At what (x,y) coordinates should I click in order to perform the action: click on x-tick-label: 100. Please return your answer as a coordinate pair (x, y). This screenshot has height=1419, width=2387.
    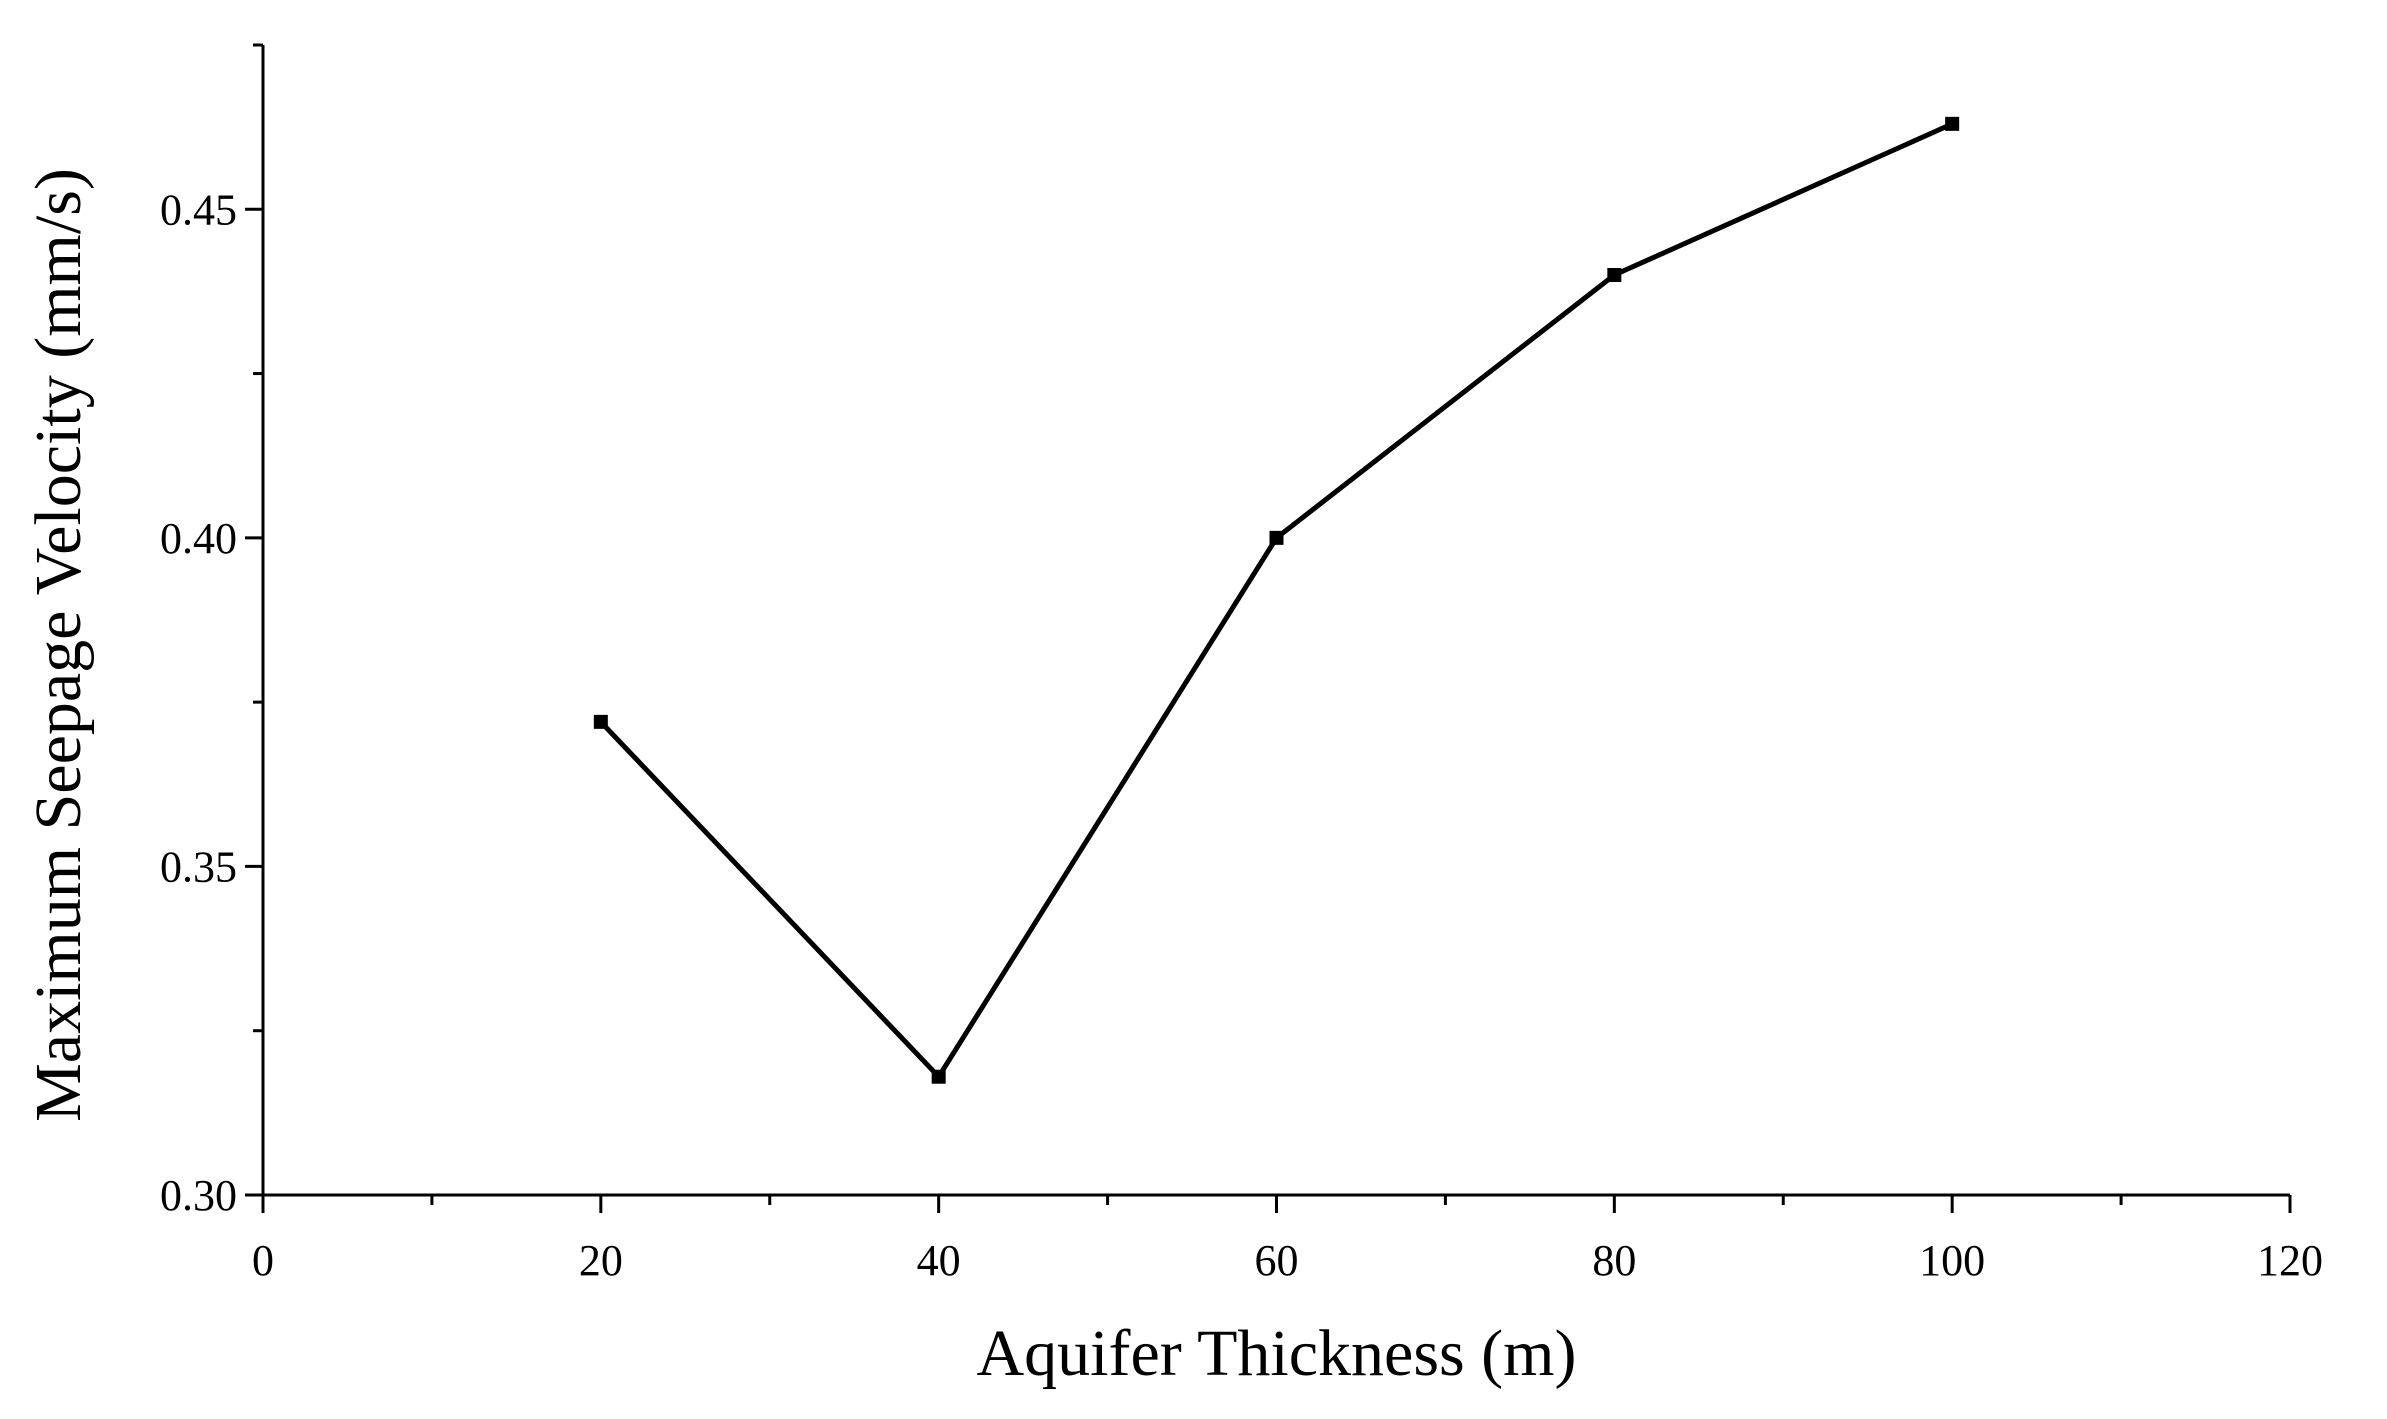
    Looking at the image, I should click on (1952, 1260).